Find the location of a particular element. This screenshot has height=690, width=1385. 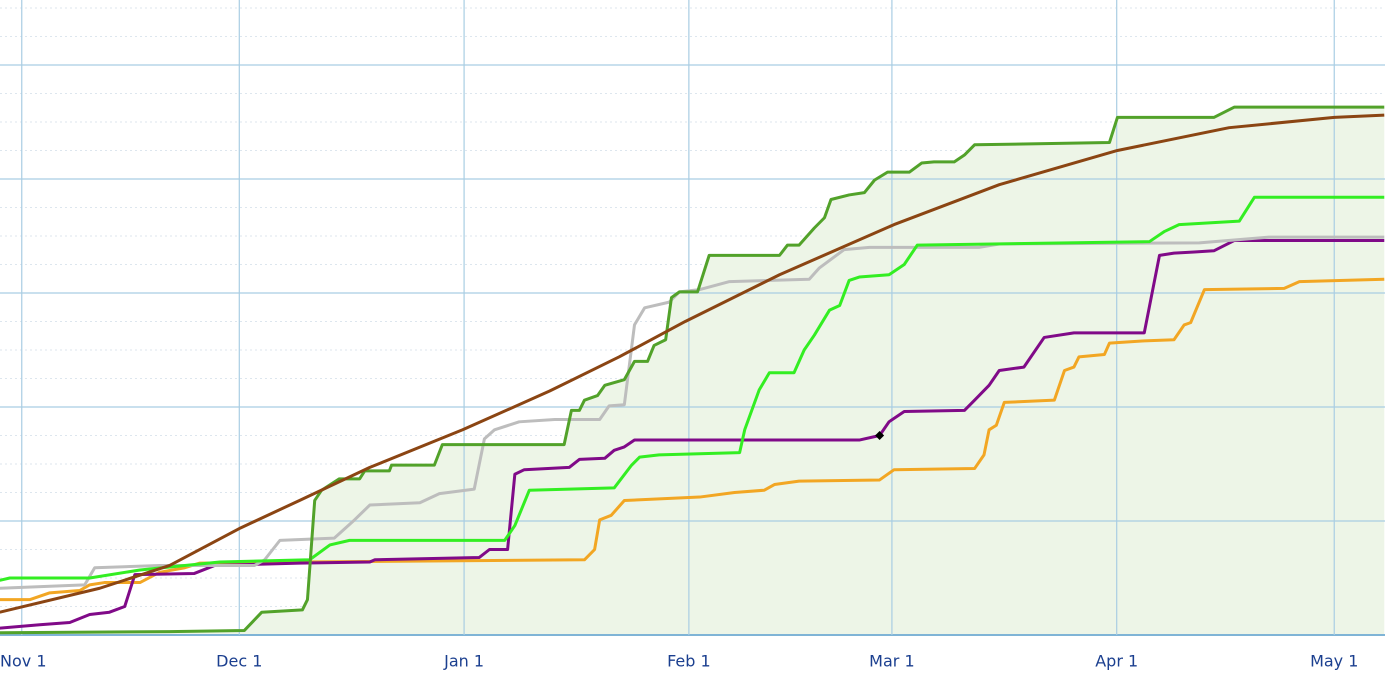

x-tick-label: Mar 1 is located at coordinates (891, 661).